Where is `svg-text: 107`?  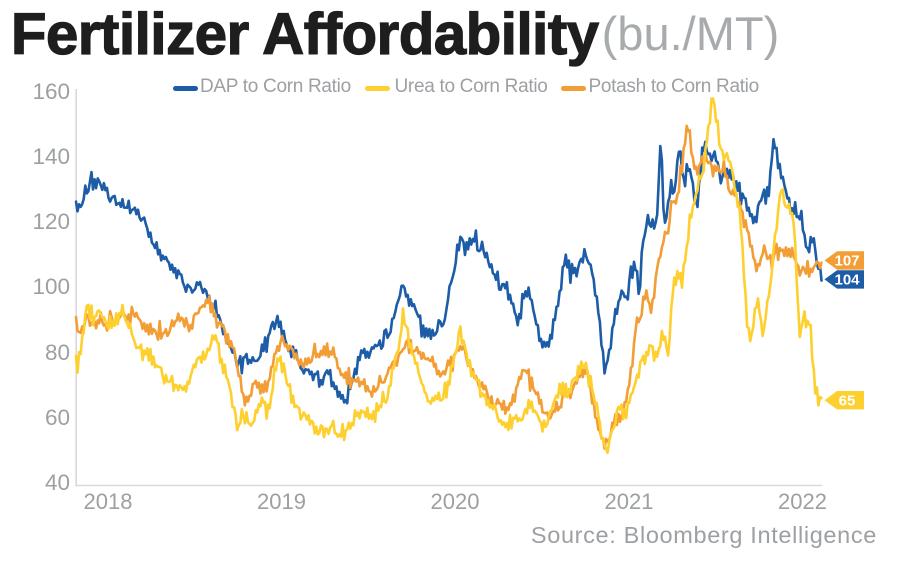 svg-text: 107 is located at coordinates (846, 261).